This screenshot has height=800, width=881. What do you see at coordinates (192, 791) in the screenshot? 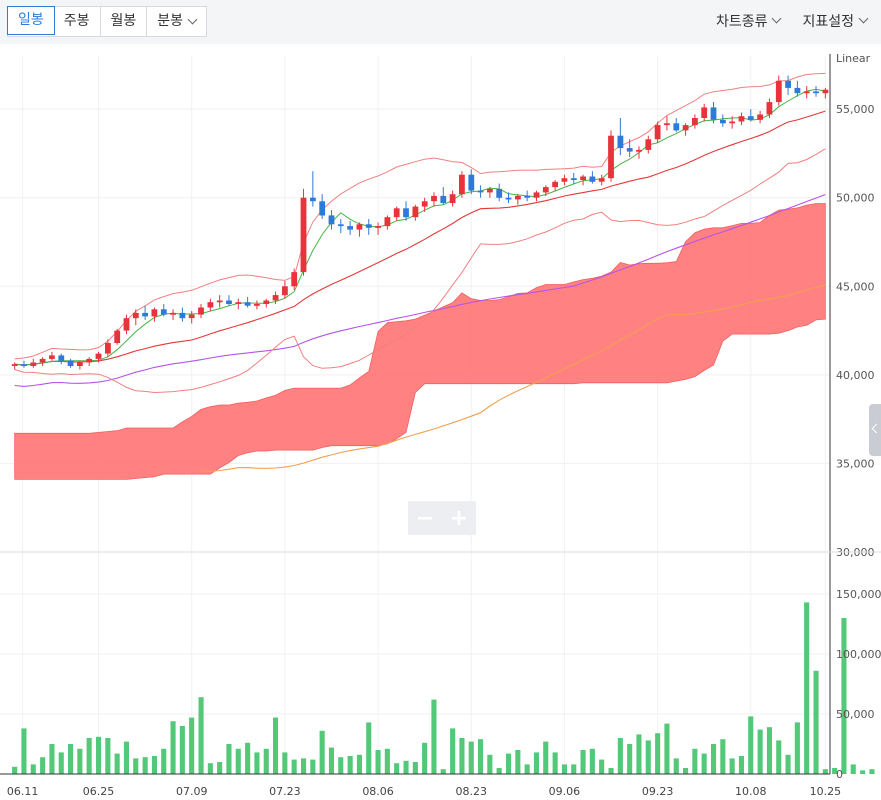
I see `x-tick-label: 07.09` at bounding box center [192, 791].